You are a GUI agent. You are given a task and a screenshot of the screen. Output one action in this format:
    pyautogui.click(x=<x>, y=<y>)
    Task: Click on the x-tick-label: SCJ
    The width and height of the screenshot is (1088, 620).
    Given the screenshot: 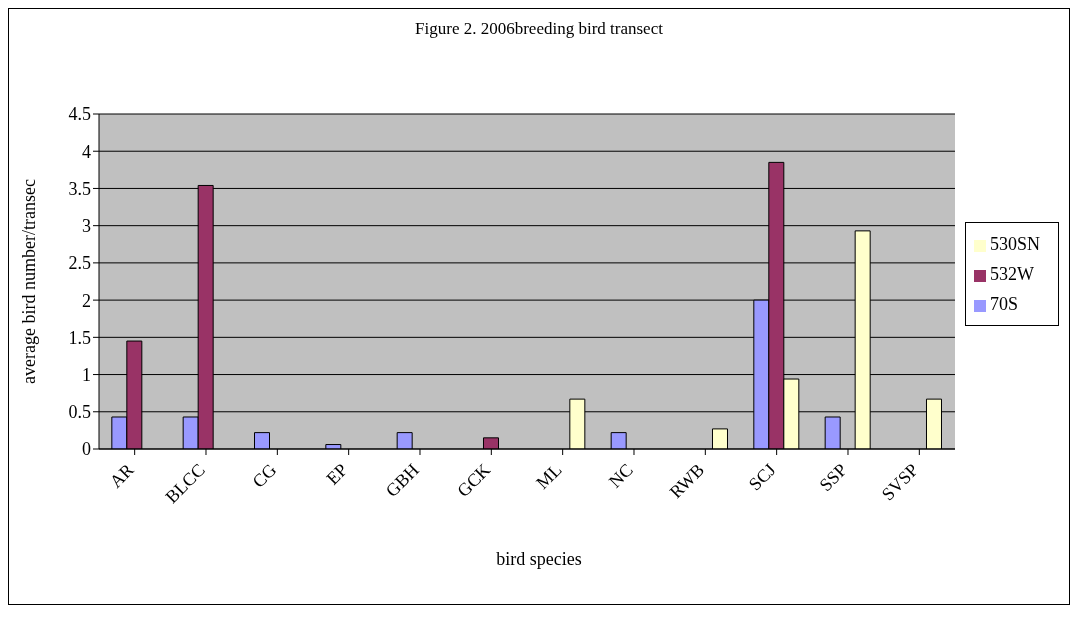 What is the action you would take?
    pyautogui.click(x=762, y=477)
    